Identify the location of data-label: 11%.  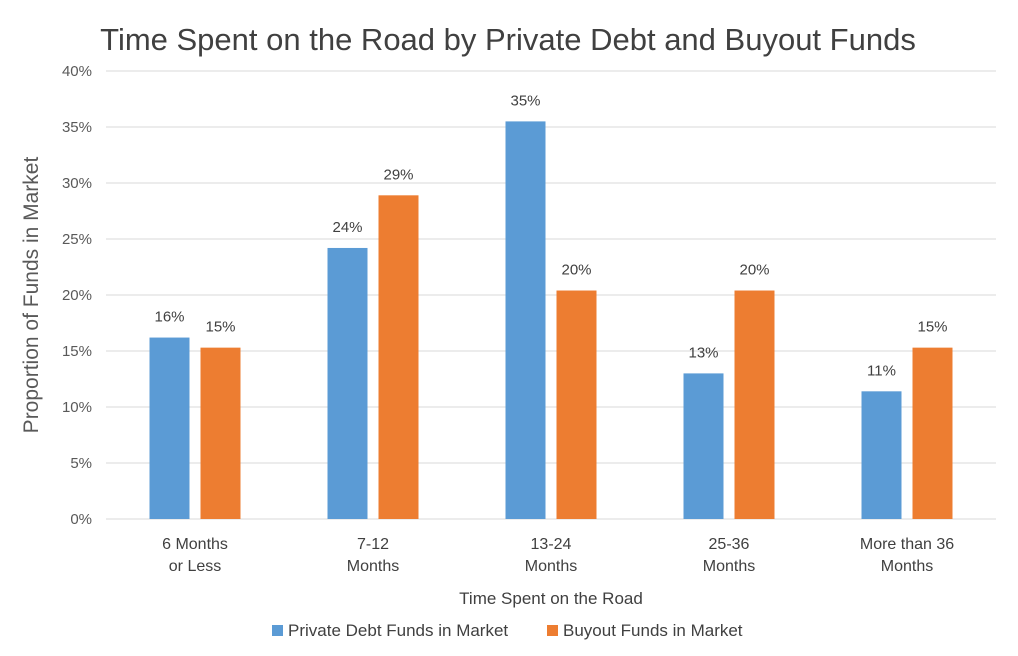
(881, 370).